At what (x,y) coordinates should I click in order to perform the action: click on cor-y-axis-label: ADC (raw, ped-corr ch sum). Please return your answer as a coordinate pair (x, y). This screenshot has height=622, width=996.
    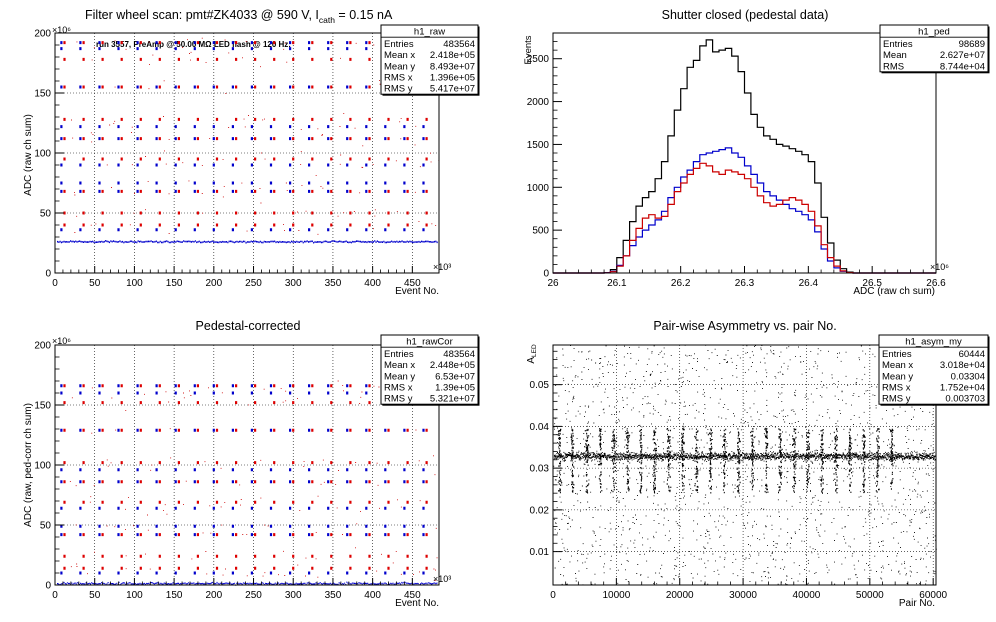
    Looking at the image, I should click on (28, 465).